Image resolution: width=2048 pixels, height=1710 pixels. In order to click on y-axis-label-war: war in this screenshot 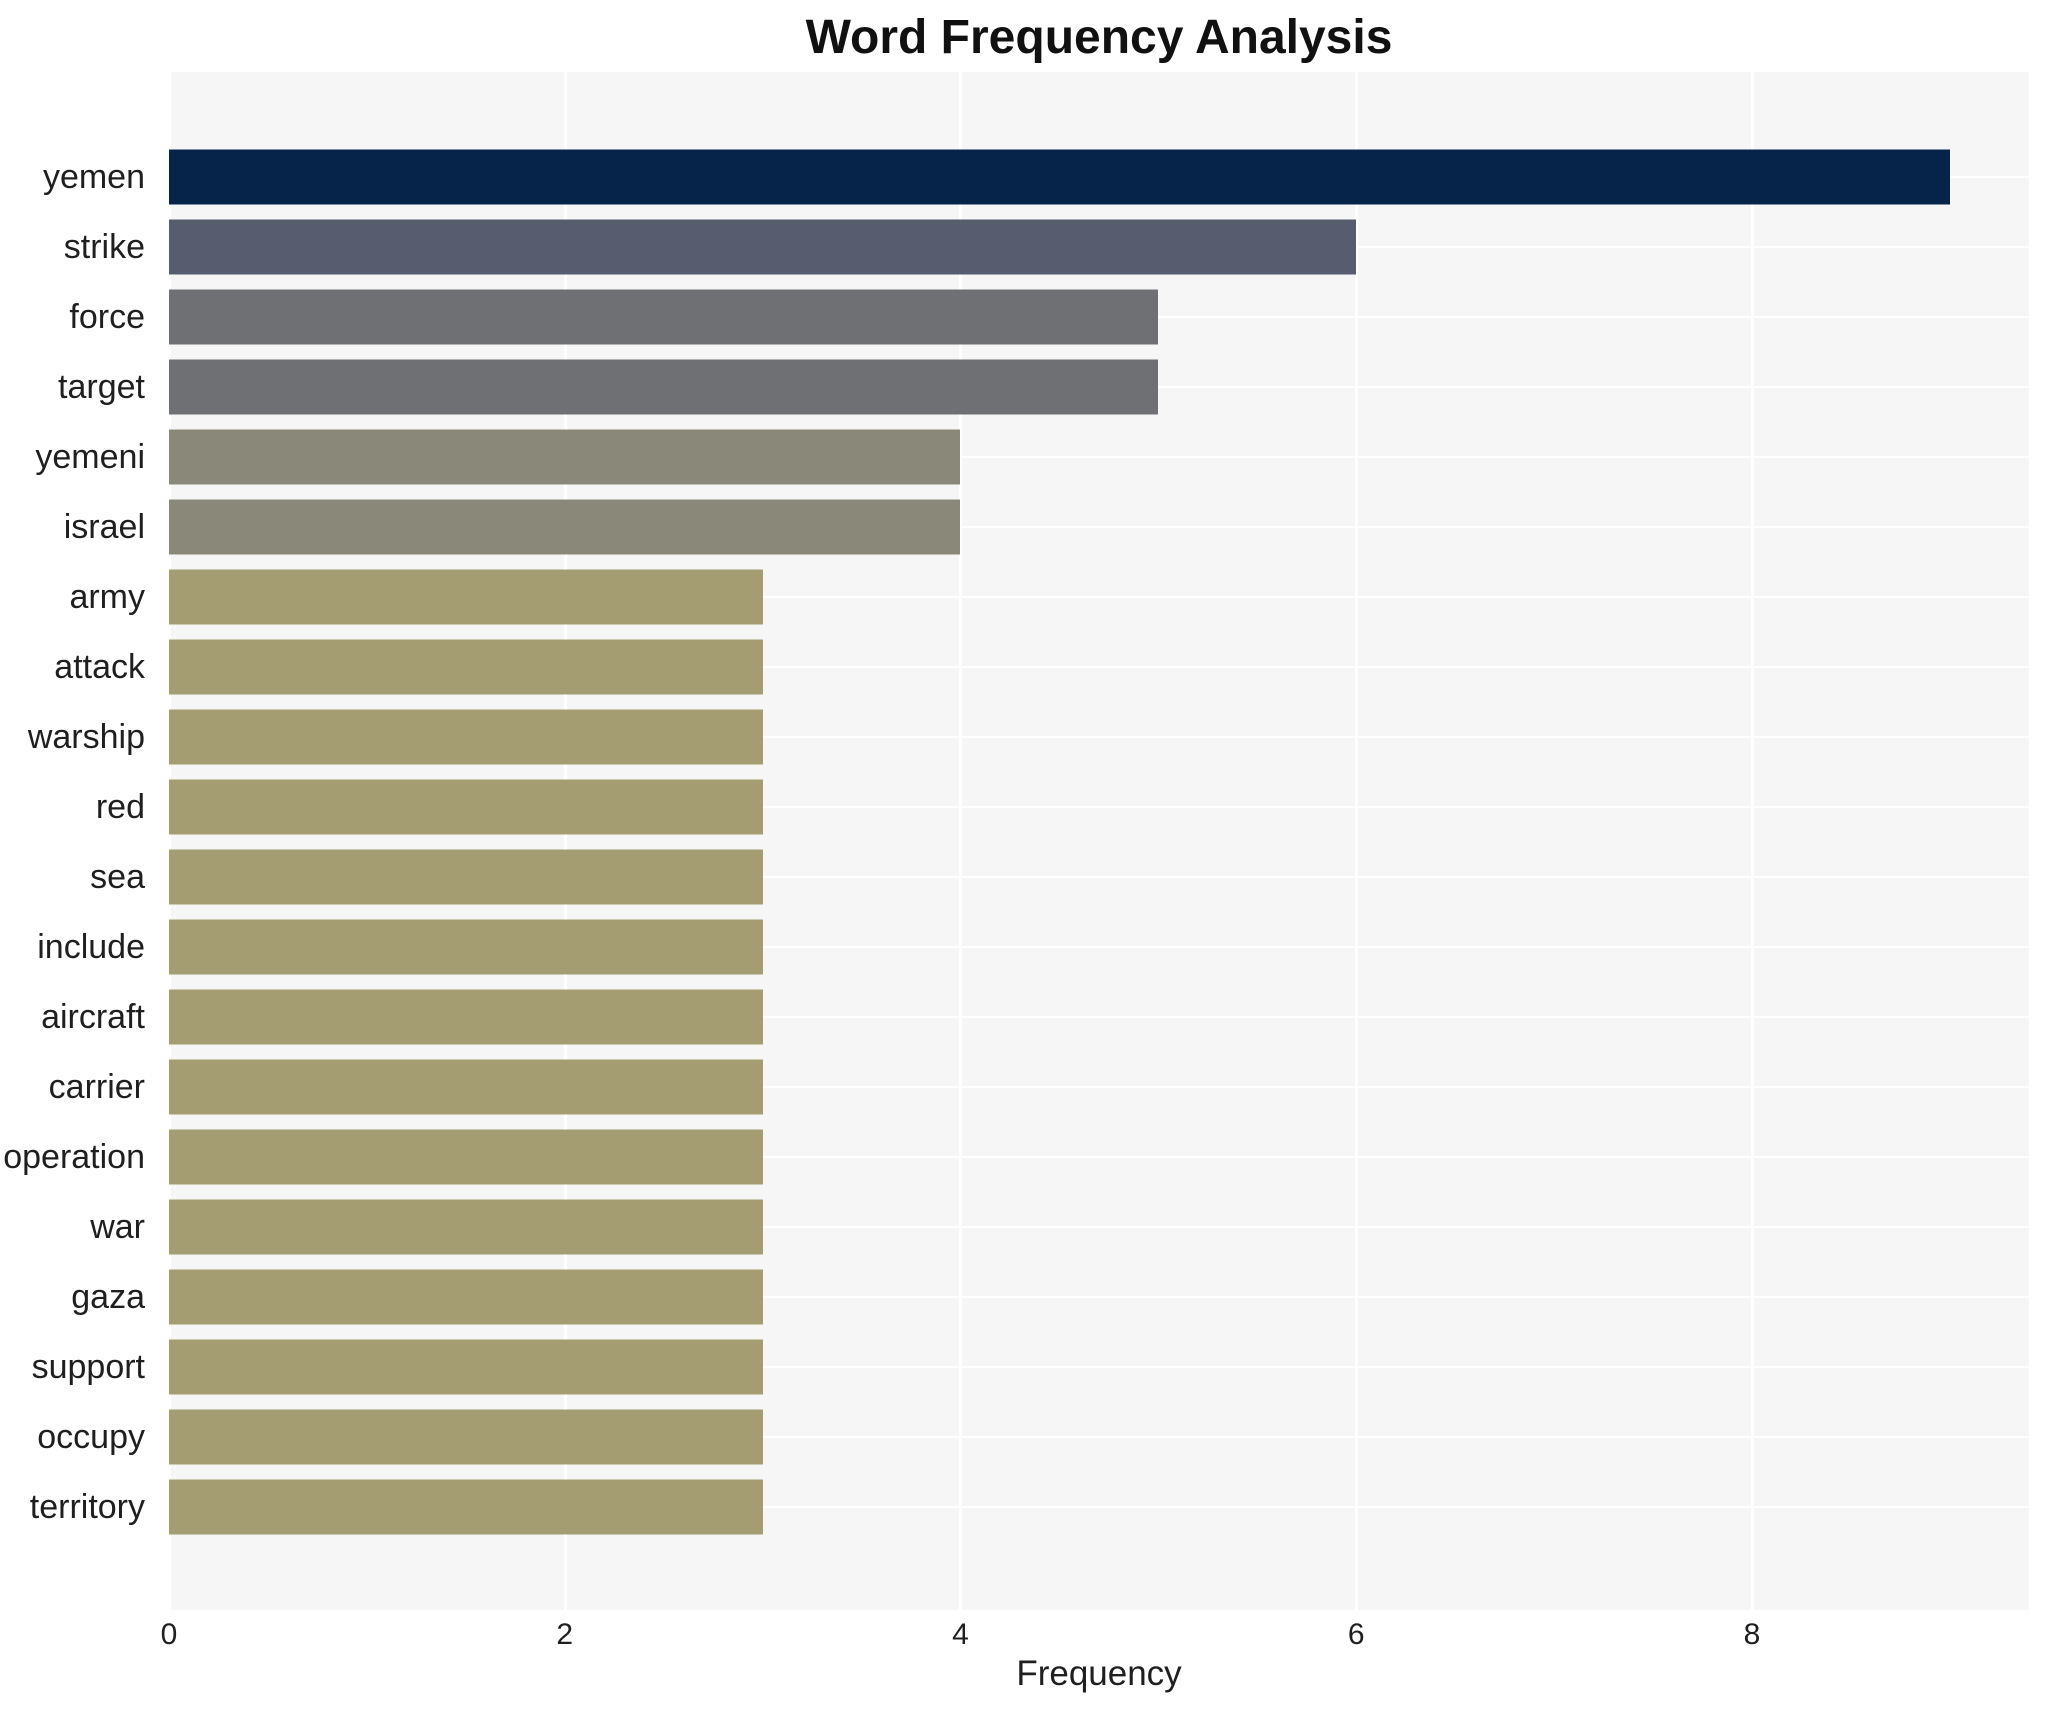, I will do `click(117, 1226)`.